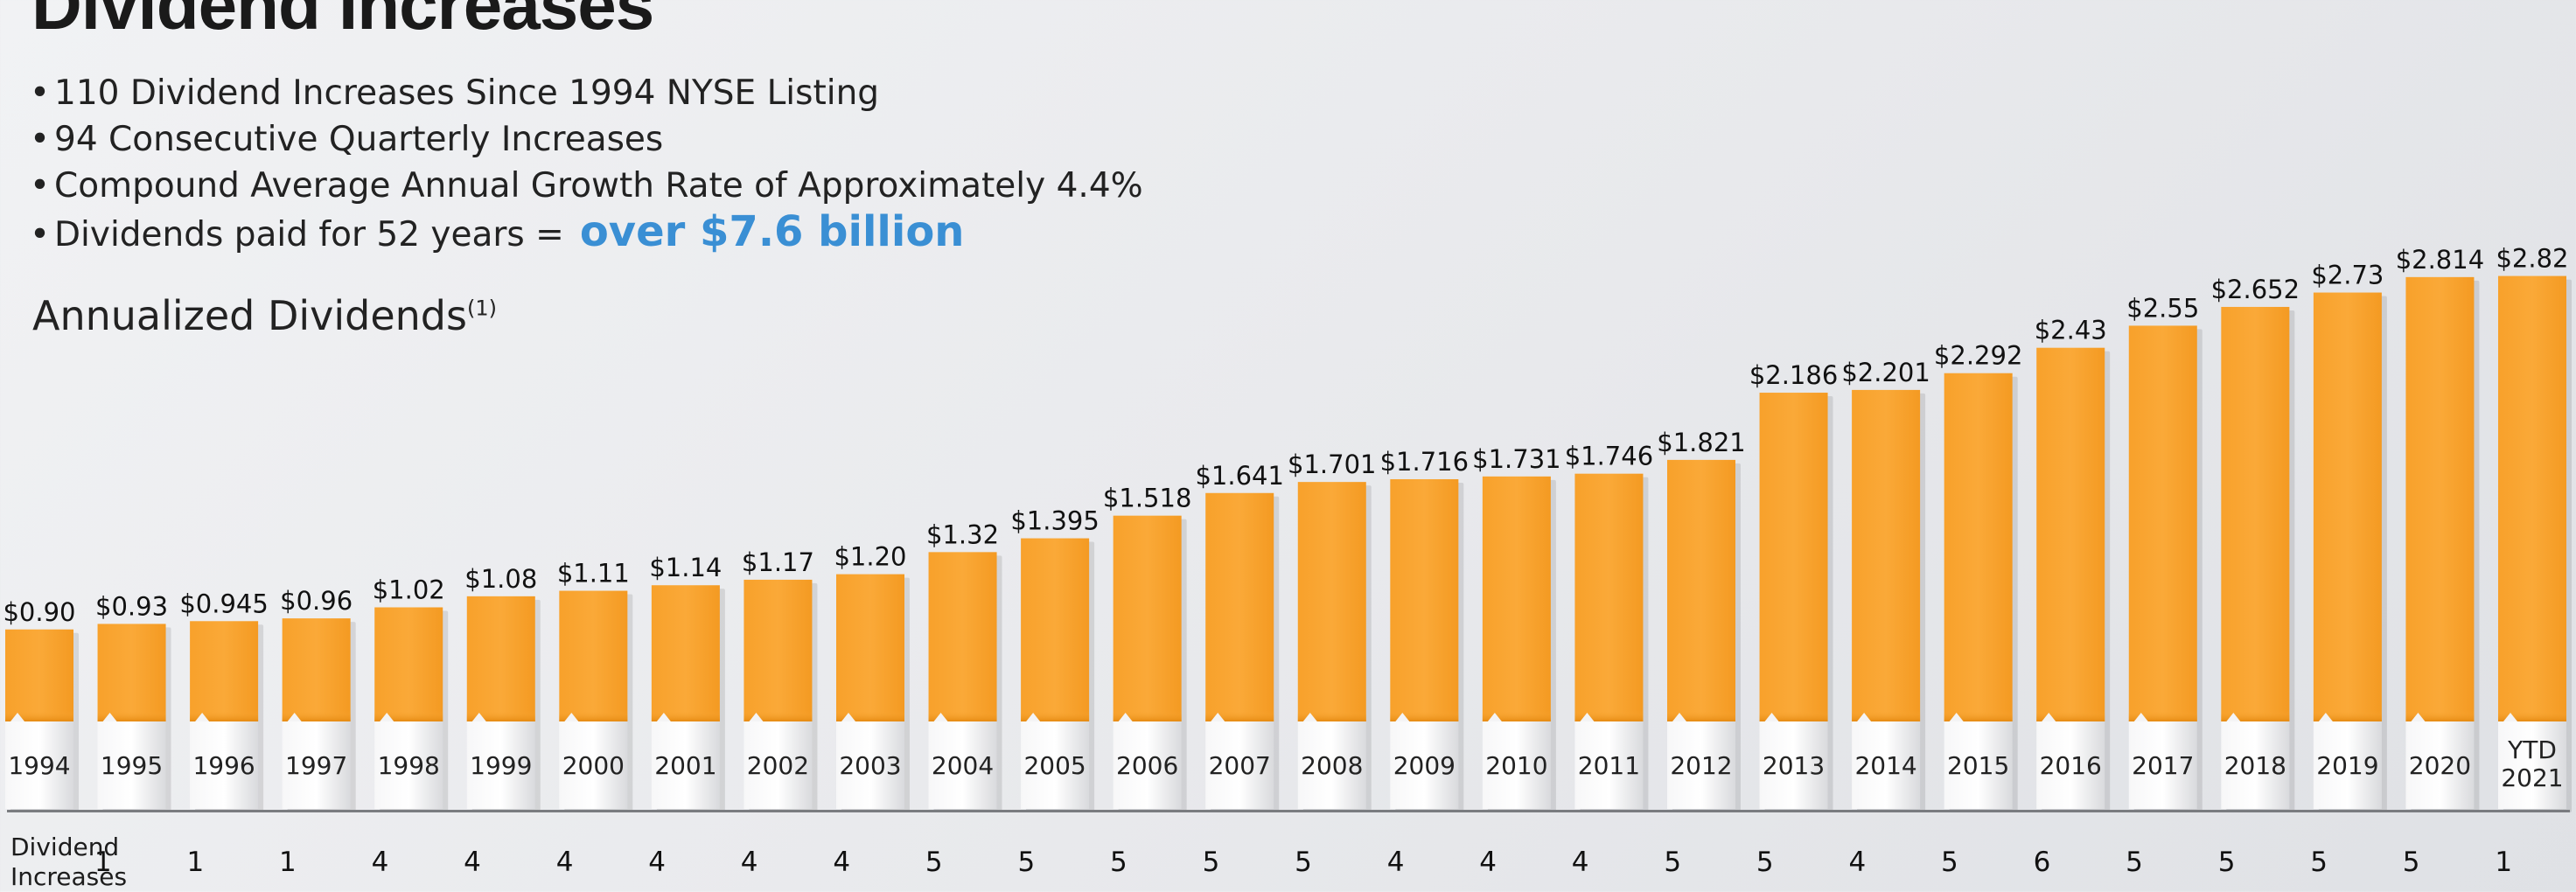 This screenshot has width=2576, height=892. Describe the element at coordinates (1240, 765) in the screenshot. I see `category-label: 2007` at that location.